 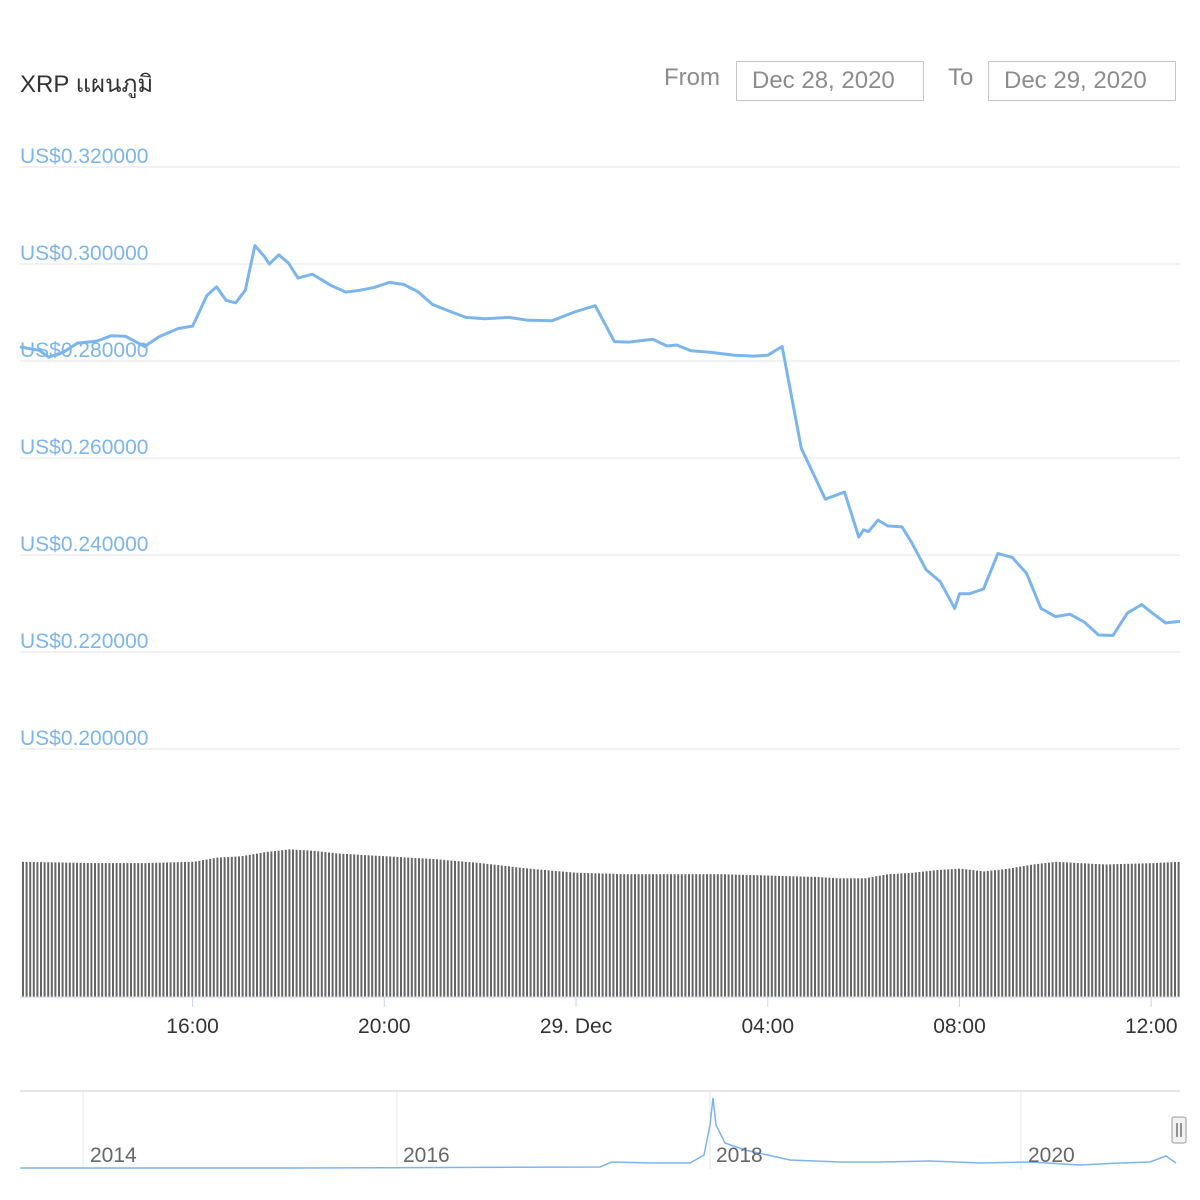 I want to click on navigator-label-2020: 2020, so click(x=1051, y=1155).